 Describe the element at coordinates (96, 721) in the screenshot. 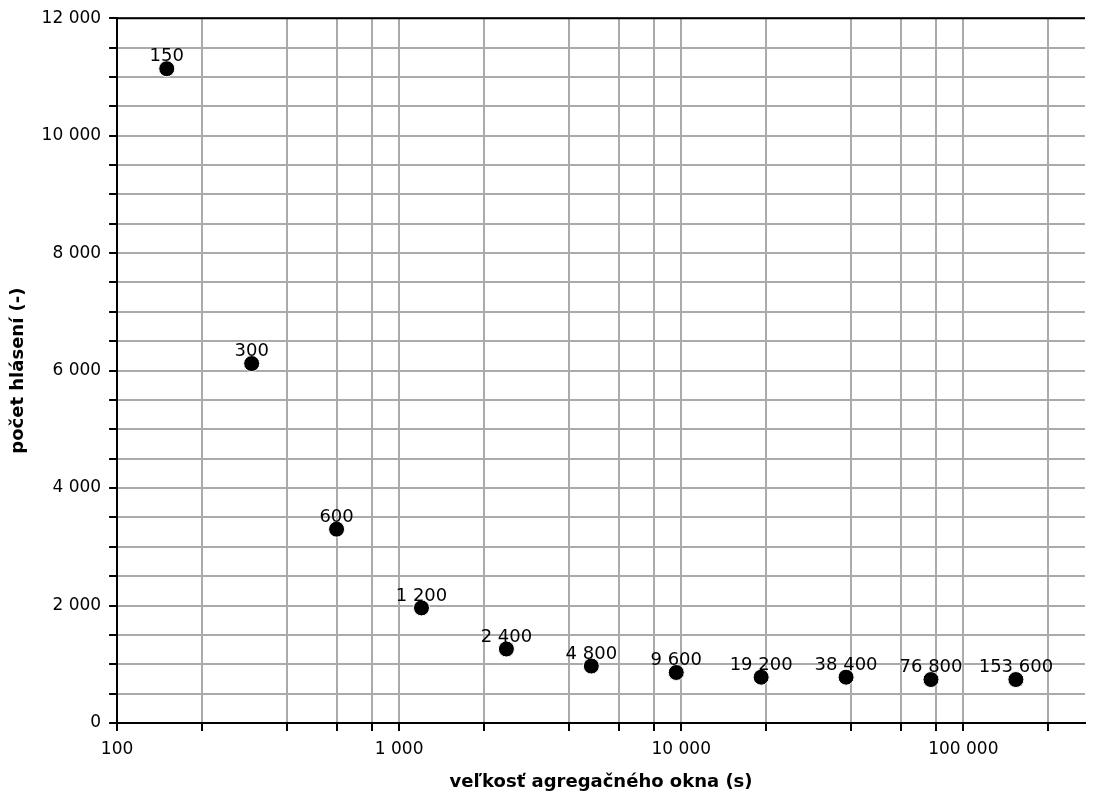

I see `y-tick-label: 0` at that location.